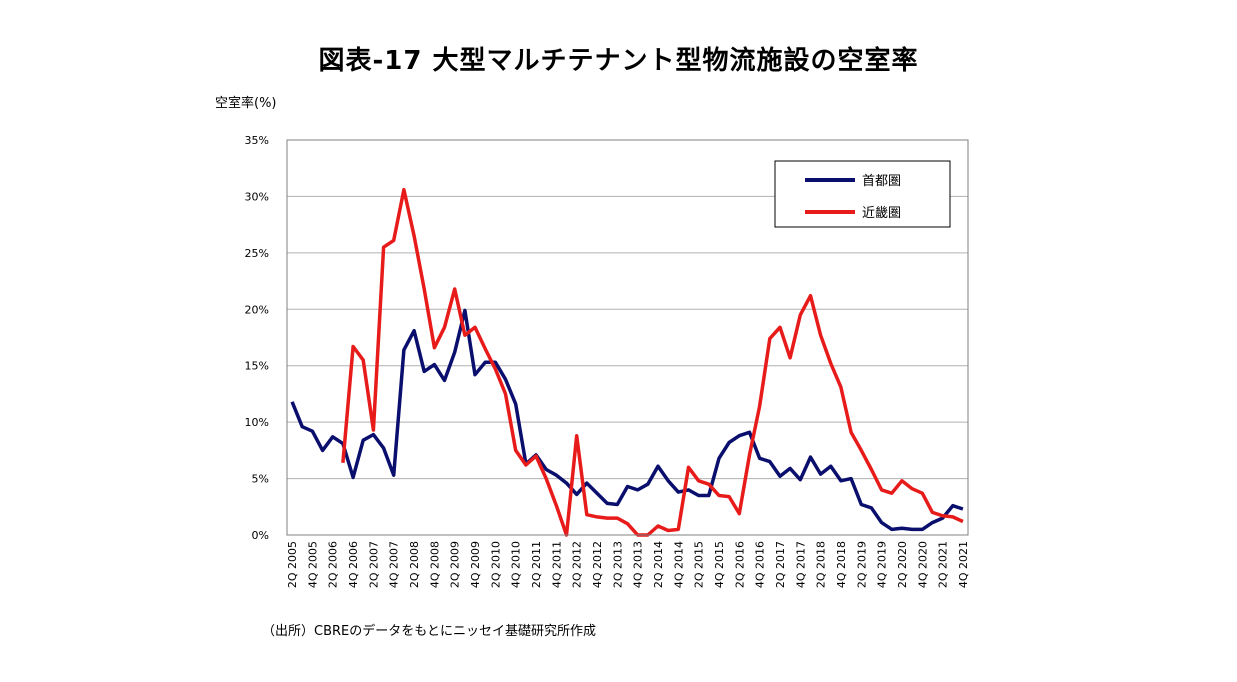 The image size is (1237, 682). What do you see at coordinates (260, 479) in the screenshot?
I see `y-tick-label: 5%` at bounding box center [260, 479].